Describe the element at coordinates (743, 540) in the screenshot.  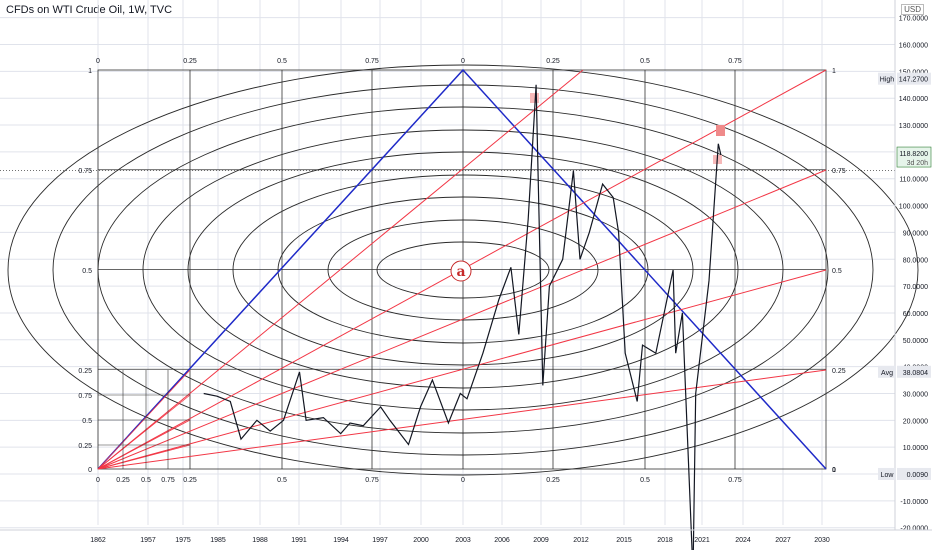
I see `x-tick-label: 2024` at that location.